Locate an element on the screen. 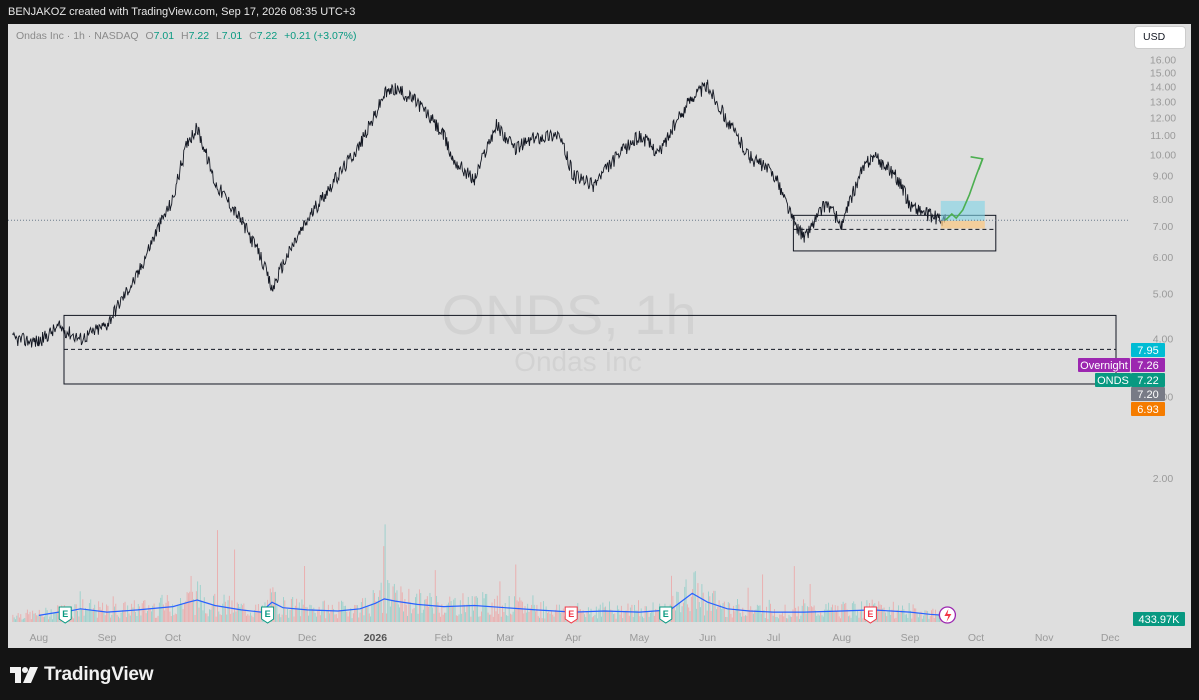 This screenshot has width=1199, height=700. x-tick-label: Oct is located at coordinates (976, 638).